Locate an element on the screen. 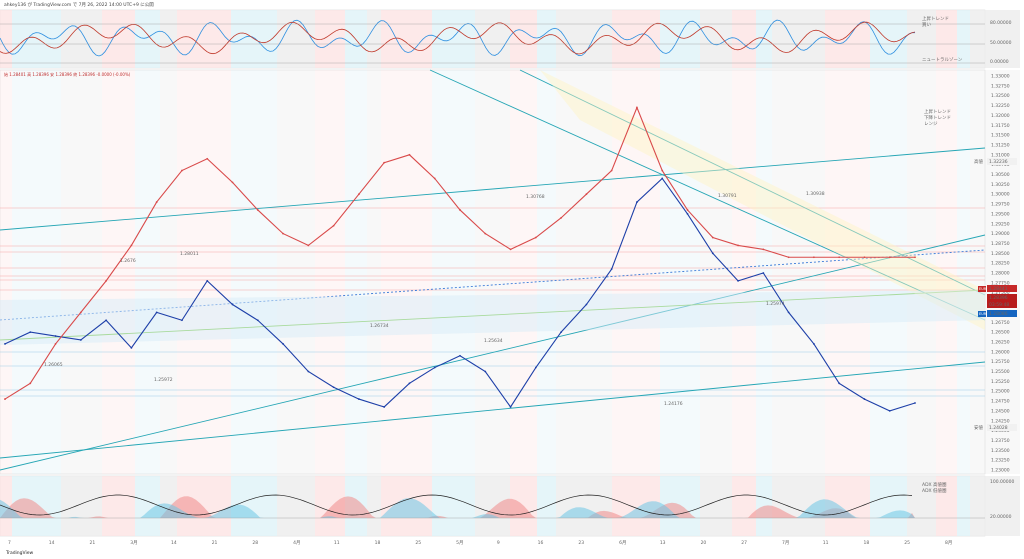  right-note-3: レンジ is located at coordinates (931, 124).